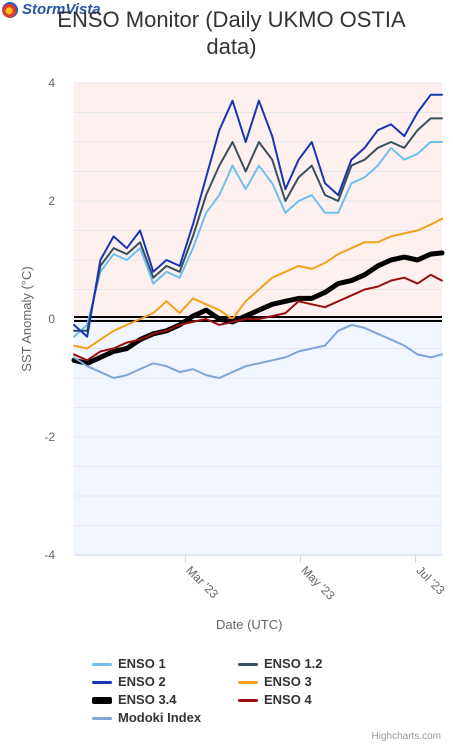  I want to click on legend-label: ENSO 1.2, so click(293, 663).